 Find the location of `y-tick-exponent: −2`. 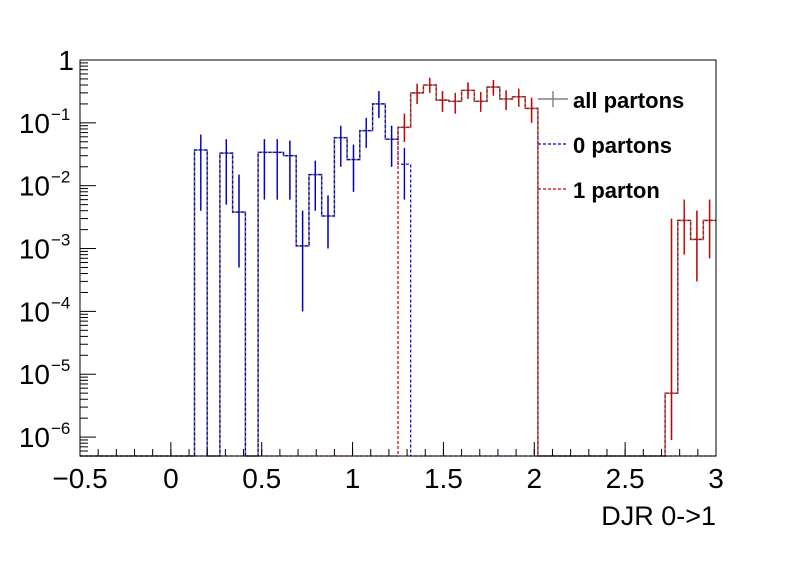

y-tick-exponent: −2 is located at coordinates (60, 177).